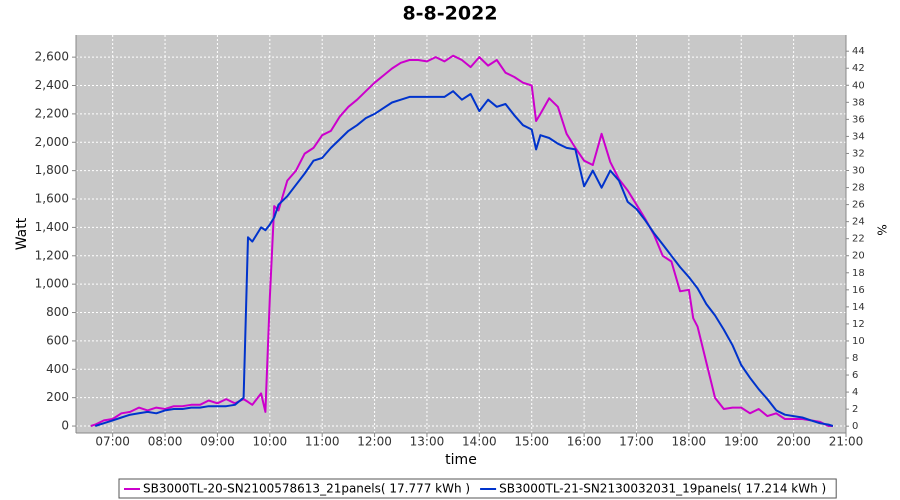 Image resolution: width=900 pixels, height=500 pixels. I want to click on y-tick-label: 1,200, so click(52, 255).